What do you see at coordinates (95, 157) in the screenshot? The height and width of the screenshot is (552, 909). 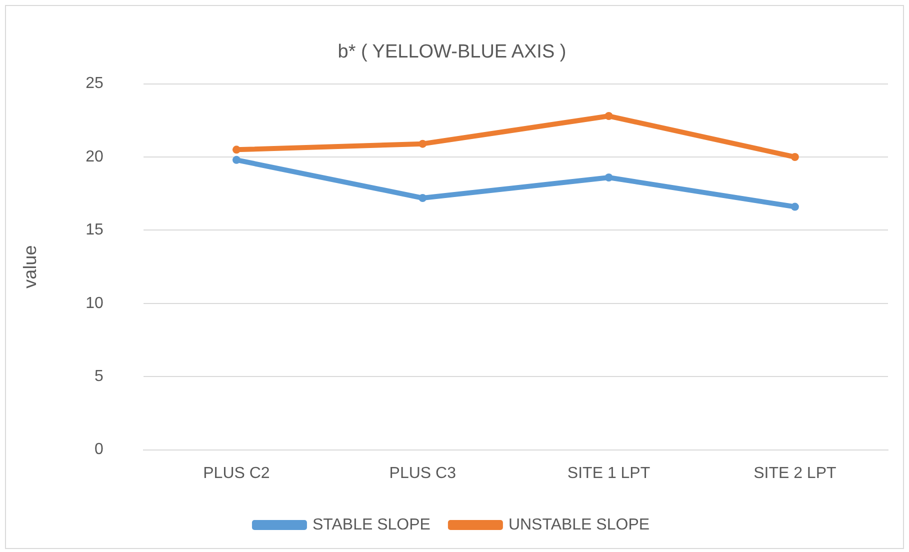 I see `y-tick-label: 20` at bounding box center [95, 157].